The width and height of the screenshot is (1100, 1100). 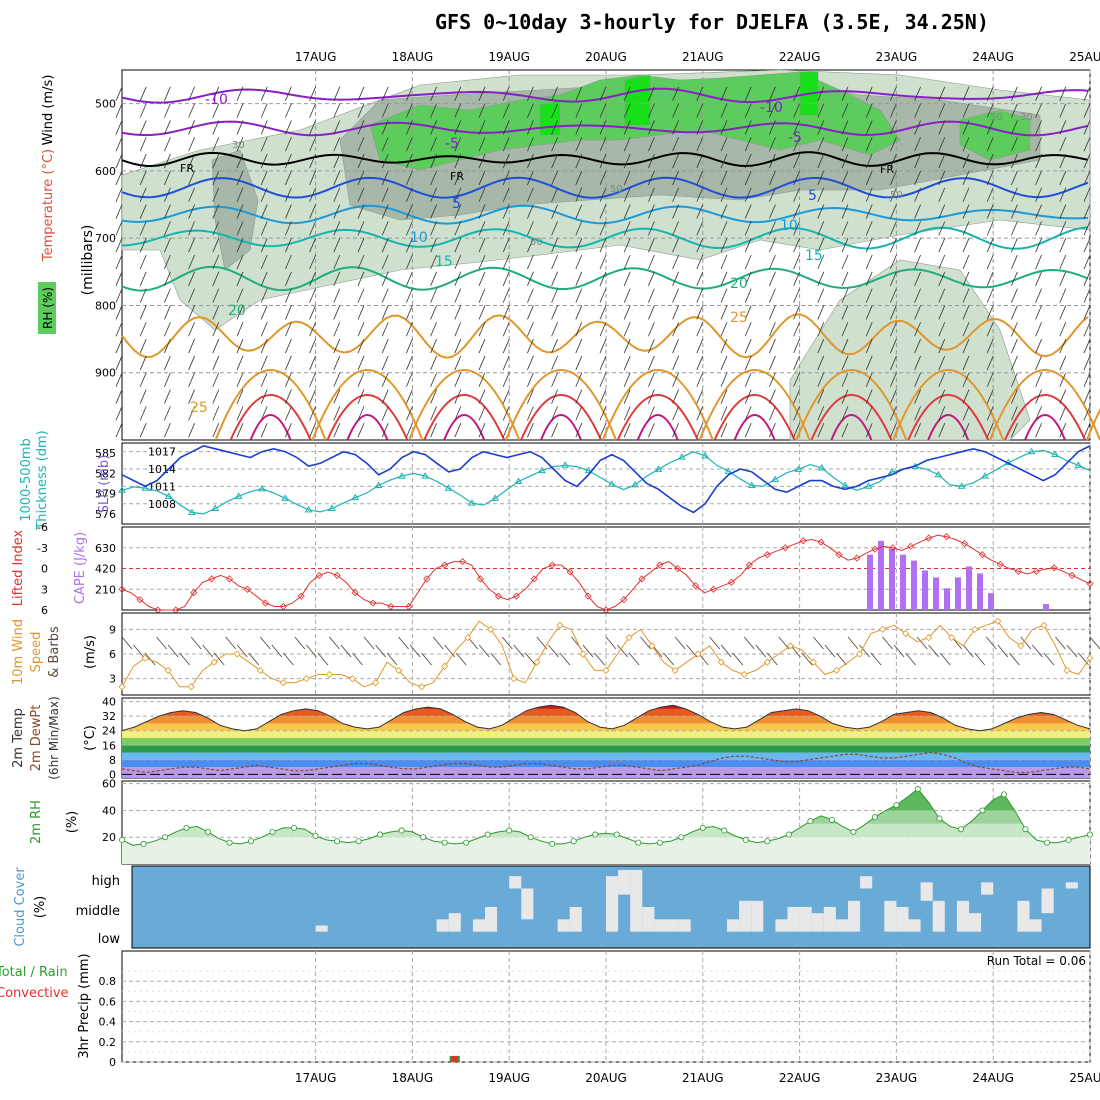 I want to click on lifted-index-line, so click(x=606, y=572).